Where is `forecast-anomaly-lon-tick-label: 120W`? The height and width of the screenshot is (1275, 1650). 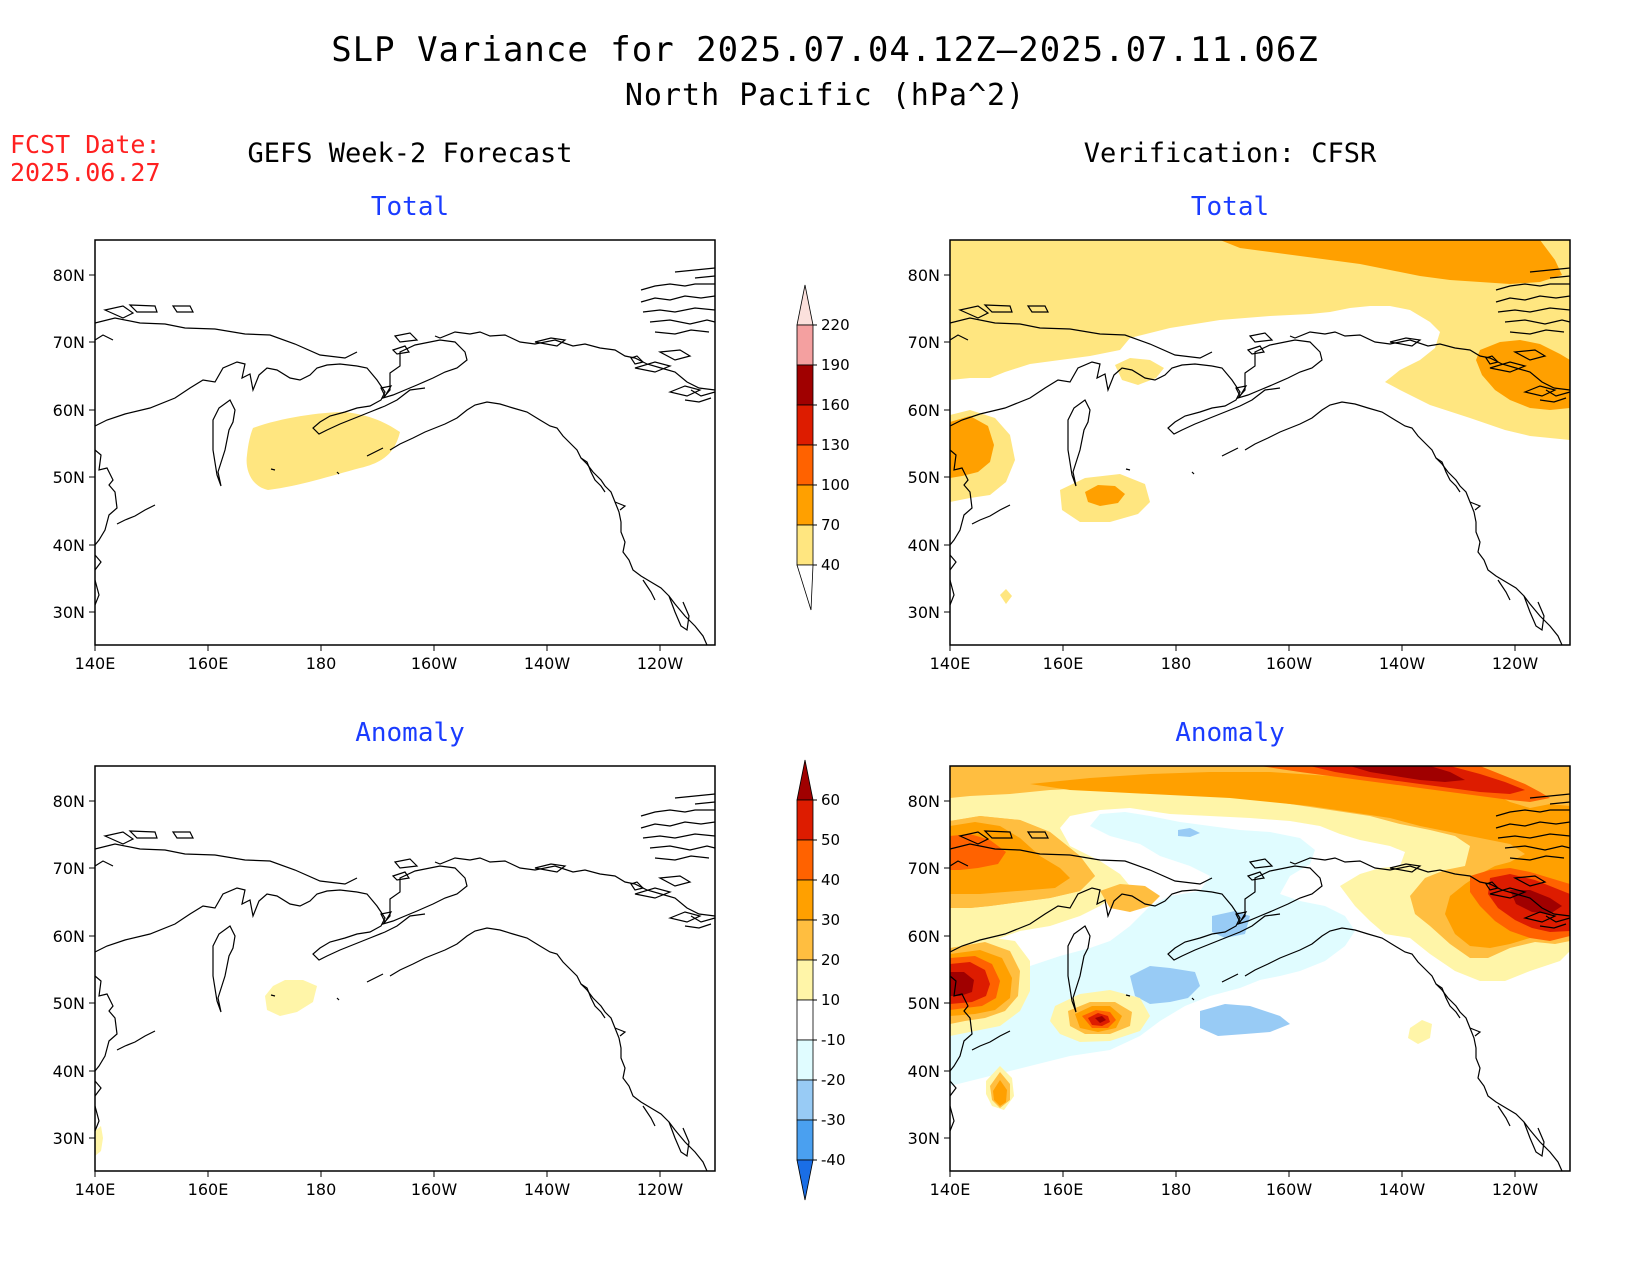 forecast-anomaly-lon-tick-label: 120W is located at coordinates (660, 1189).